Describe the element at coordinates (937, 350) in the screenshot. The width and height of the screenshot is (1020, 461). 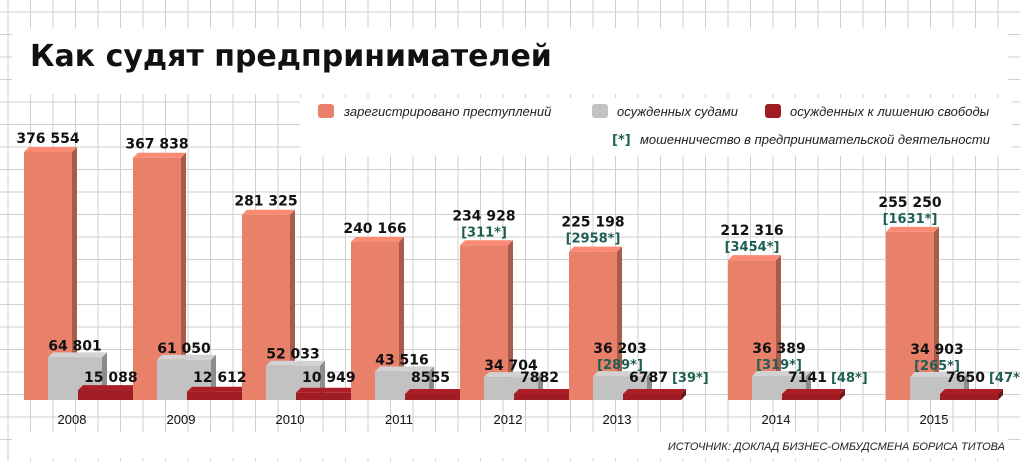
I see `value-label-convicted: 34 903` at that location.